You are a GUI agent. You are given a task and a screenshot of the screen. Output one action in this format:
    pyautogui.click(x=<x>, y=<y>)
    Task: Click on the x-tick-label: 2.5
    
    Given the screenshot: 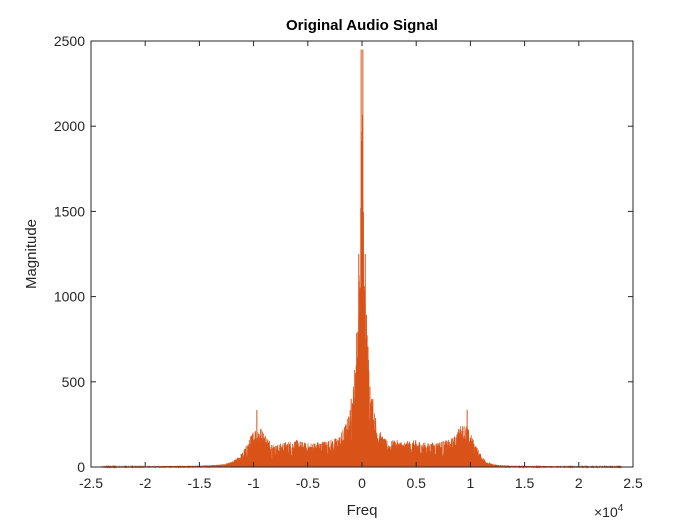 What is the action you would take?
    pyautogui.click(x=633, y=483)
    